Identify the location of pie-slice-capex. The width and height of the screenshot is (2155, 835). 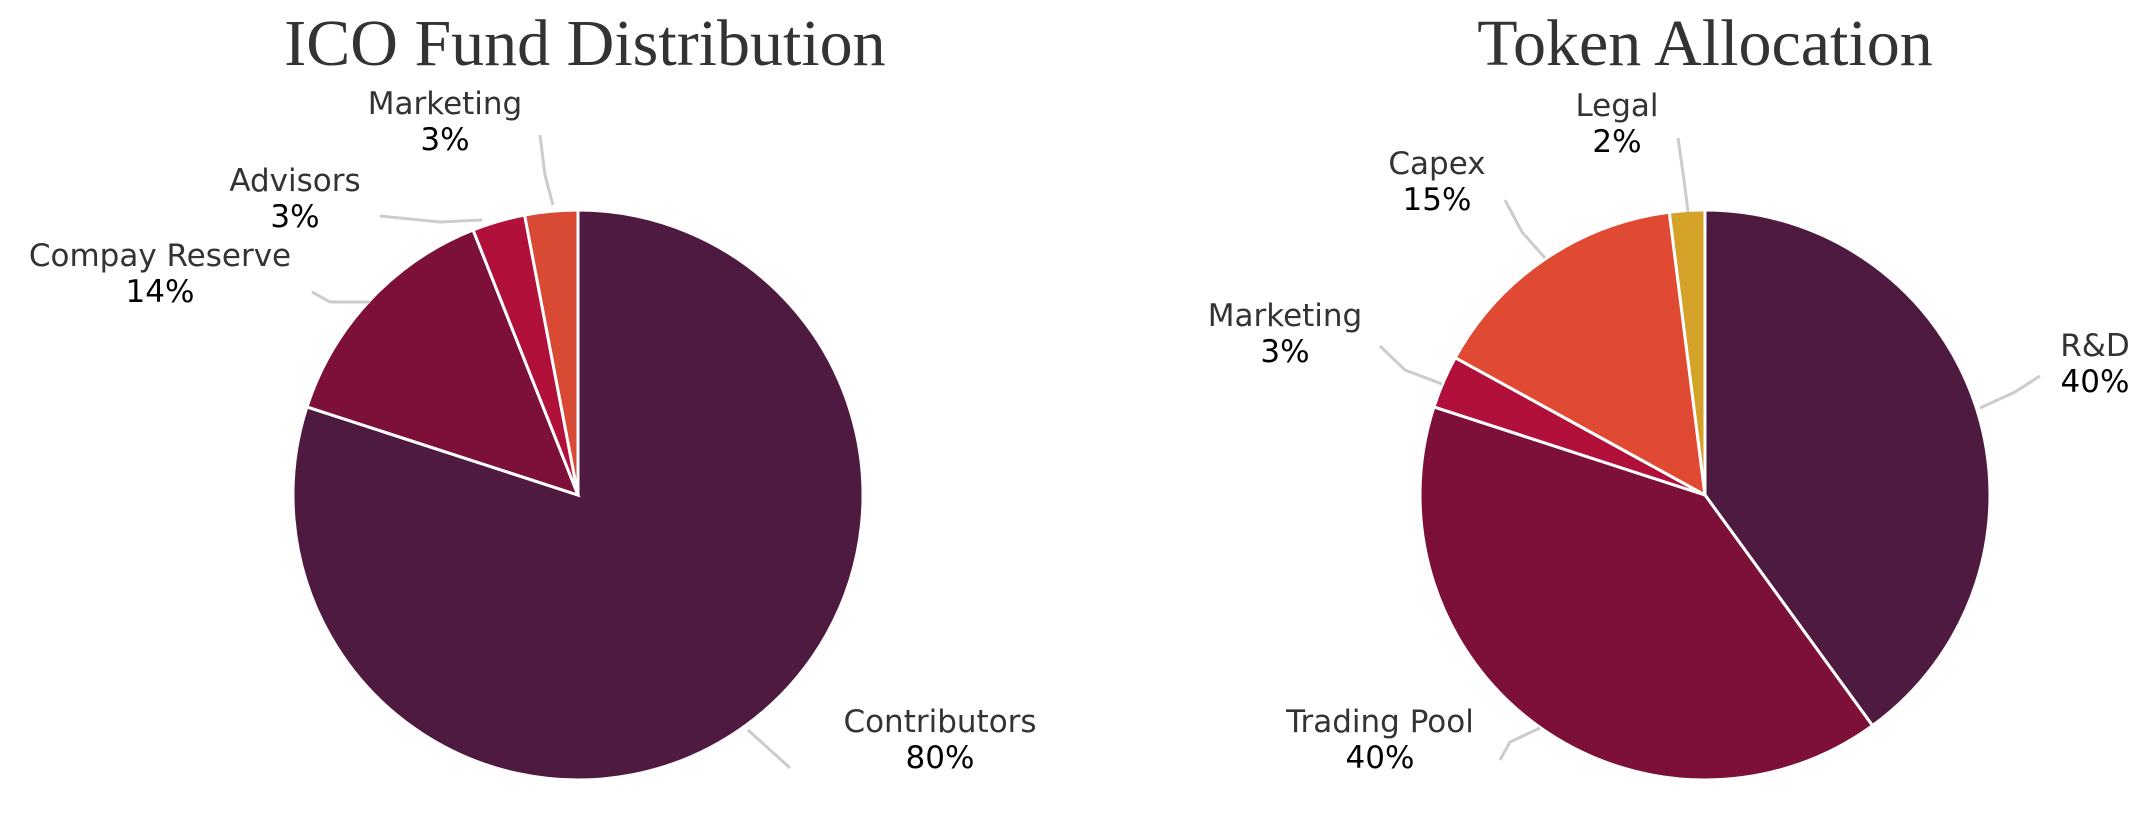
(1580, 354).